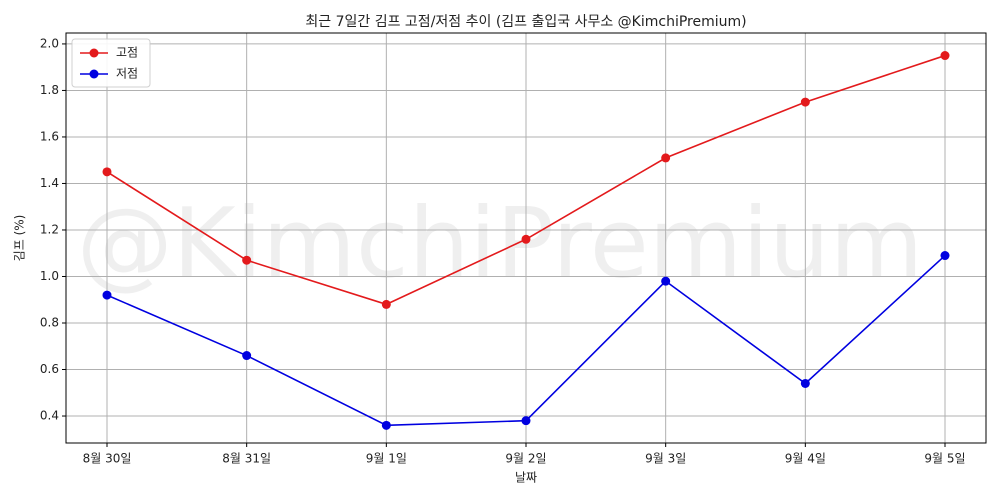 This screenshot has width=1000, height=500. What do you see at coordinates (107, 459) in the screenshot?
I see `x-tick-label: 8월 30일` at bounding box center [107, 459].